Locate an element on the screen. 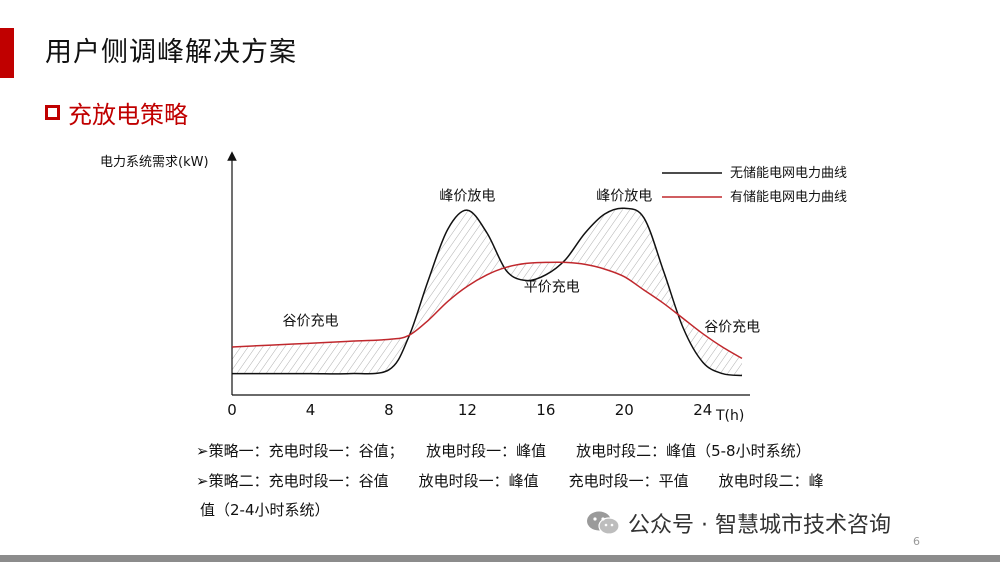  section-heading: 充放电策略 is located at coordinates (116, 112).